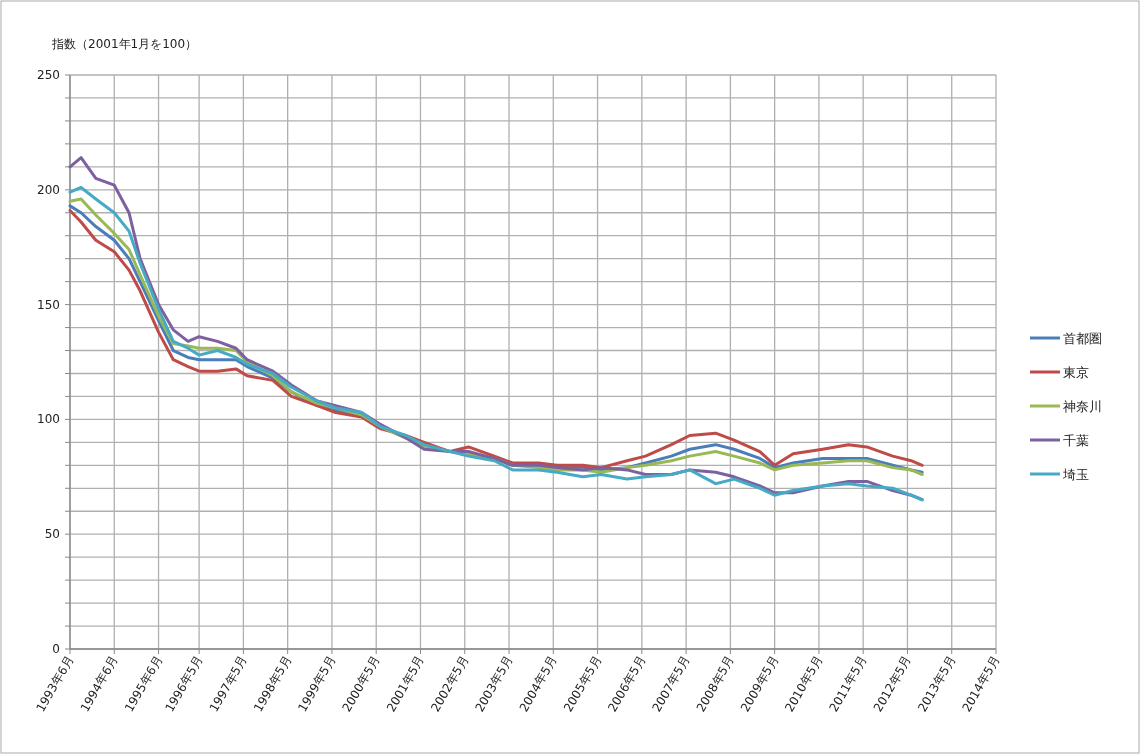  I want to click on legend-label: 東京, so click(1076, 372).